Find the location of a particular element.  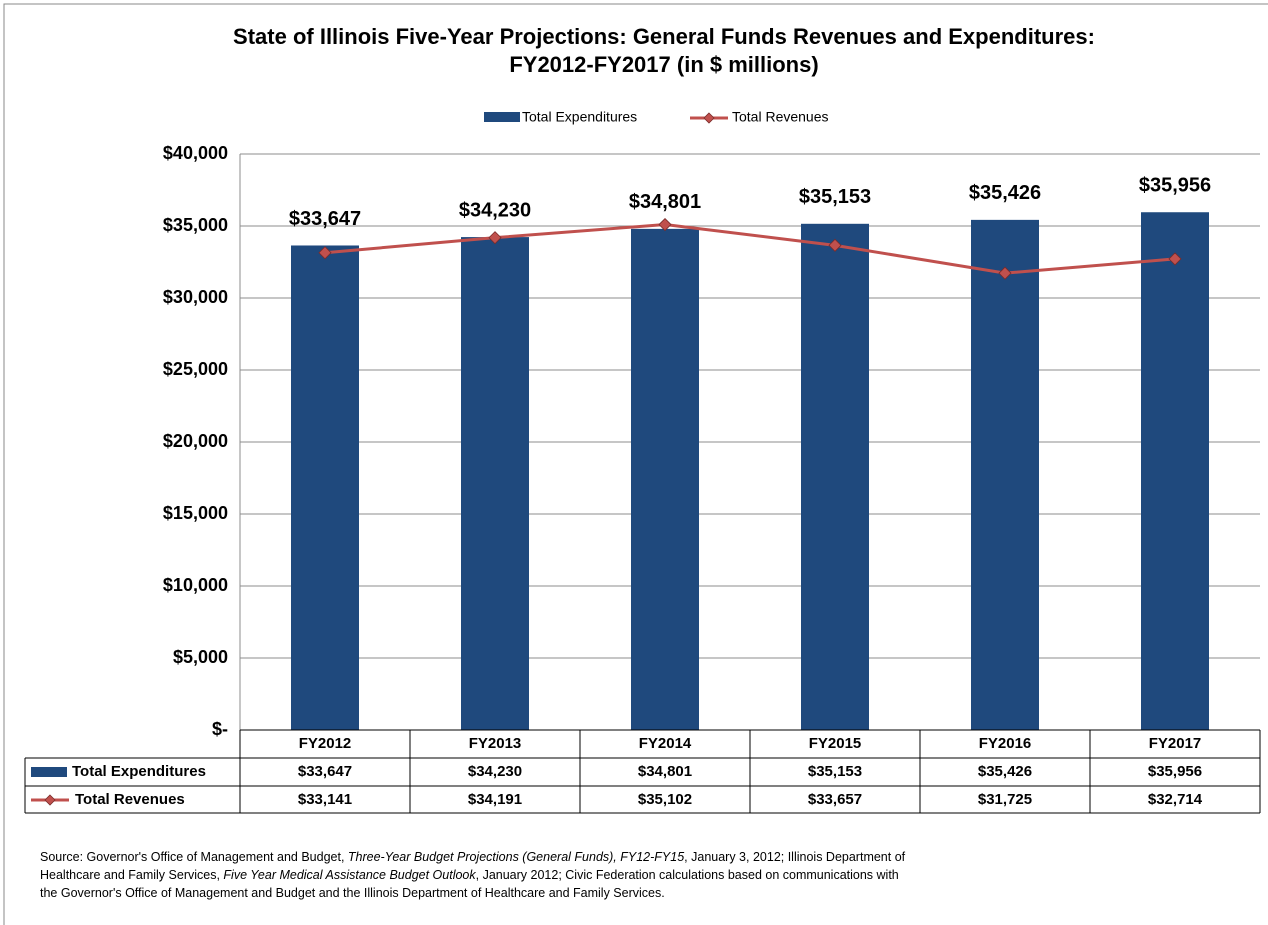

table-cell: $34,191 is located at coordinates (495, 799).